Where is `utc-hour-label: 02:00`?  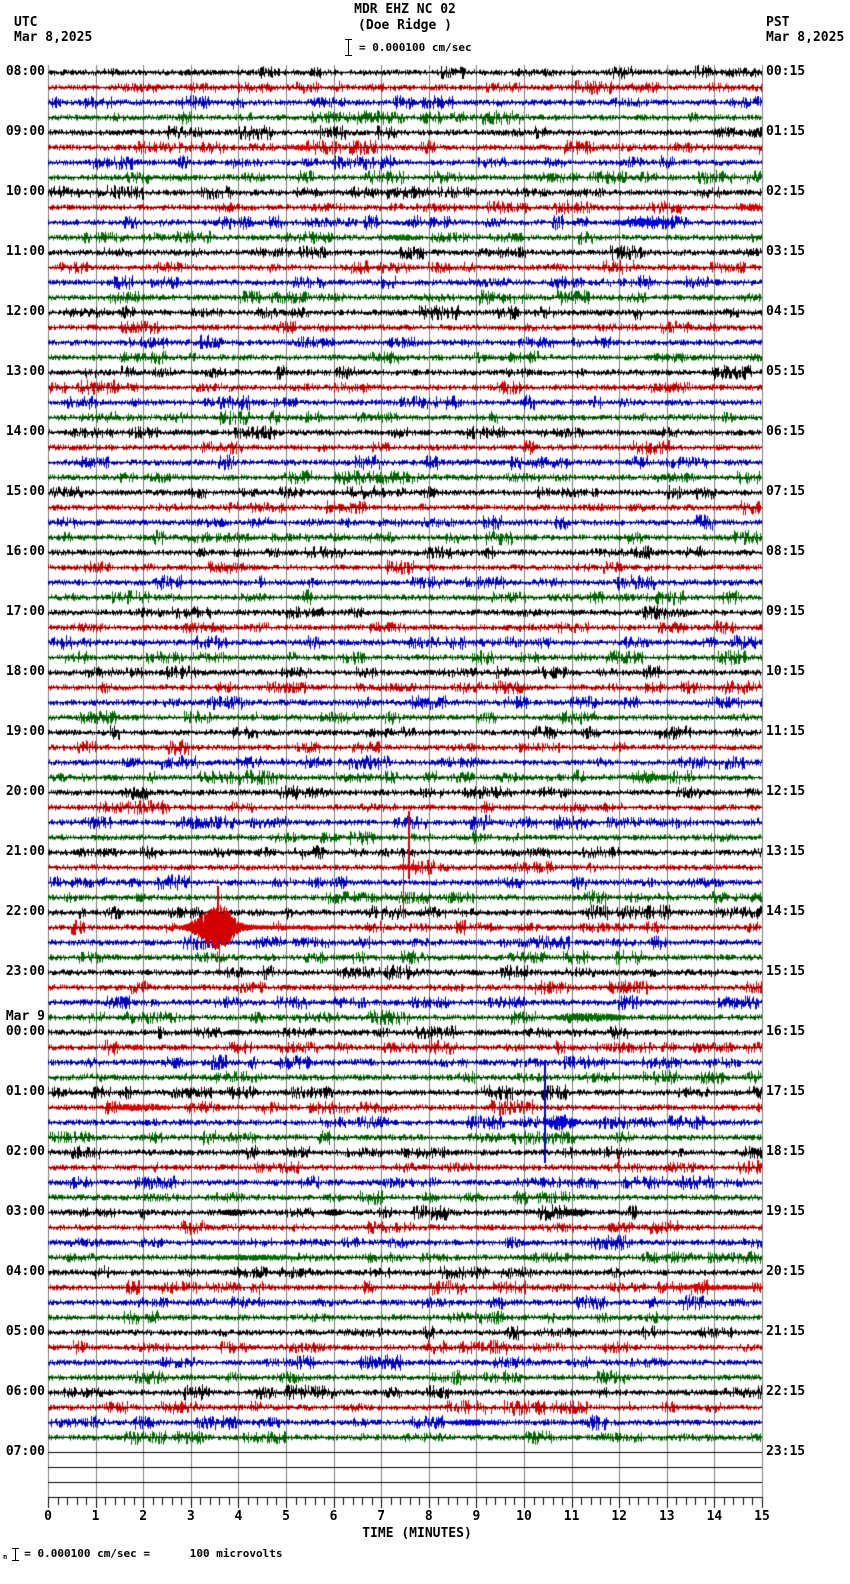 utc-hour-label: 02:00 is located at coordinates (25, 1151).